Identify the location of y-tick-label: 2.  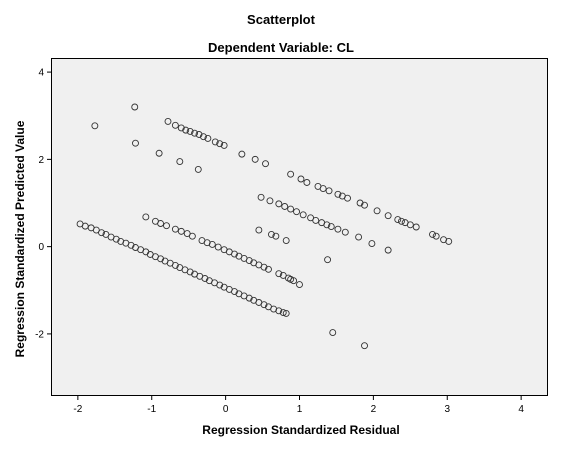
(41, 160).